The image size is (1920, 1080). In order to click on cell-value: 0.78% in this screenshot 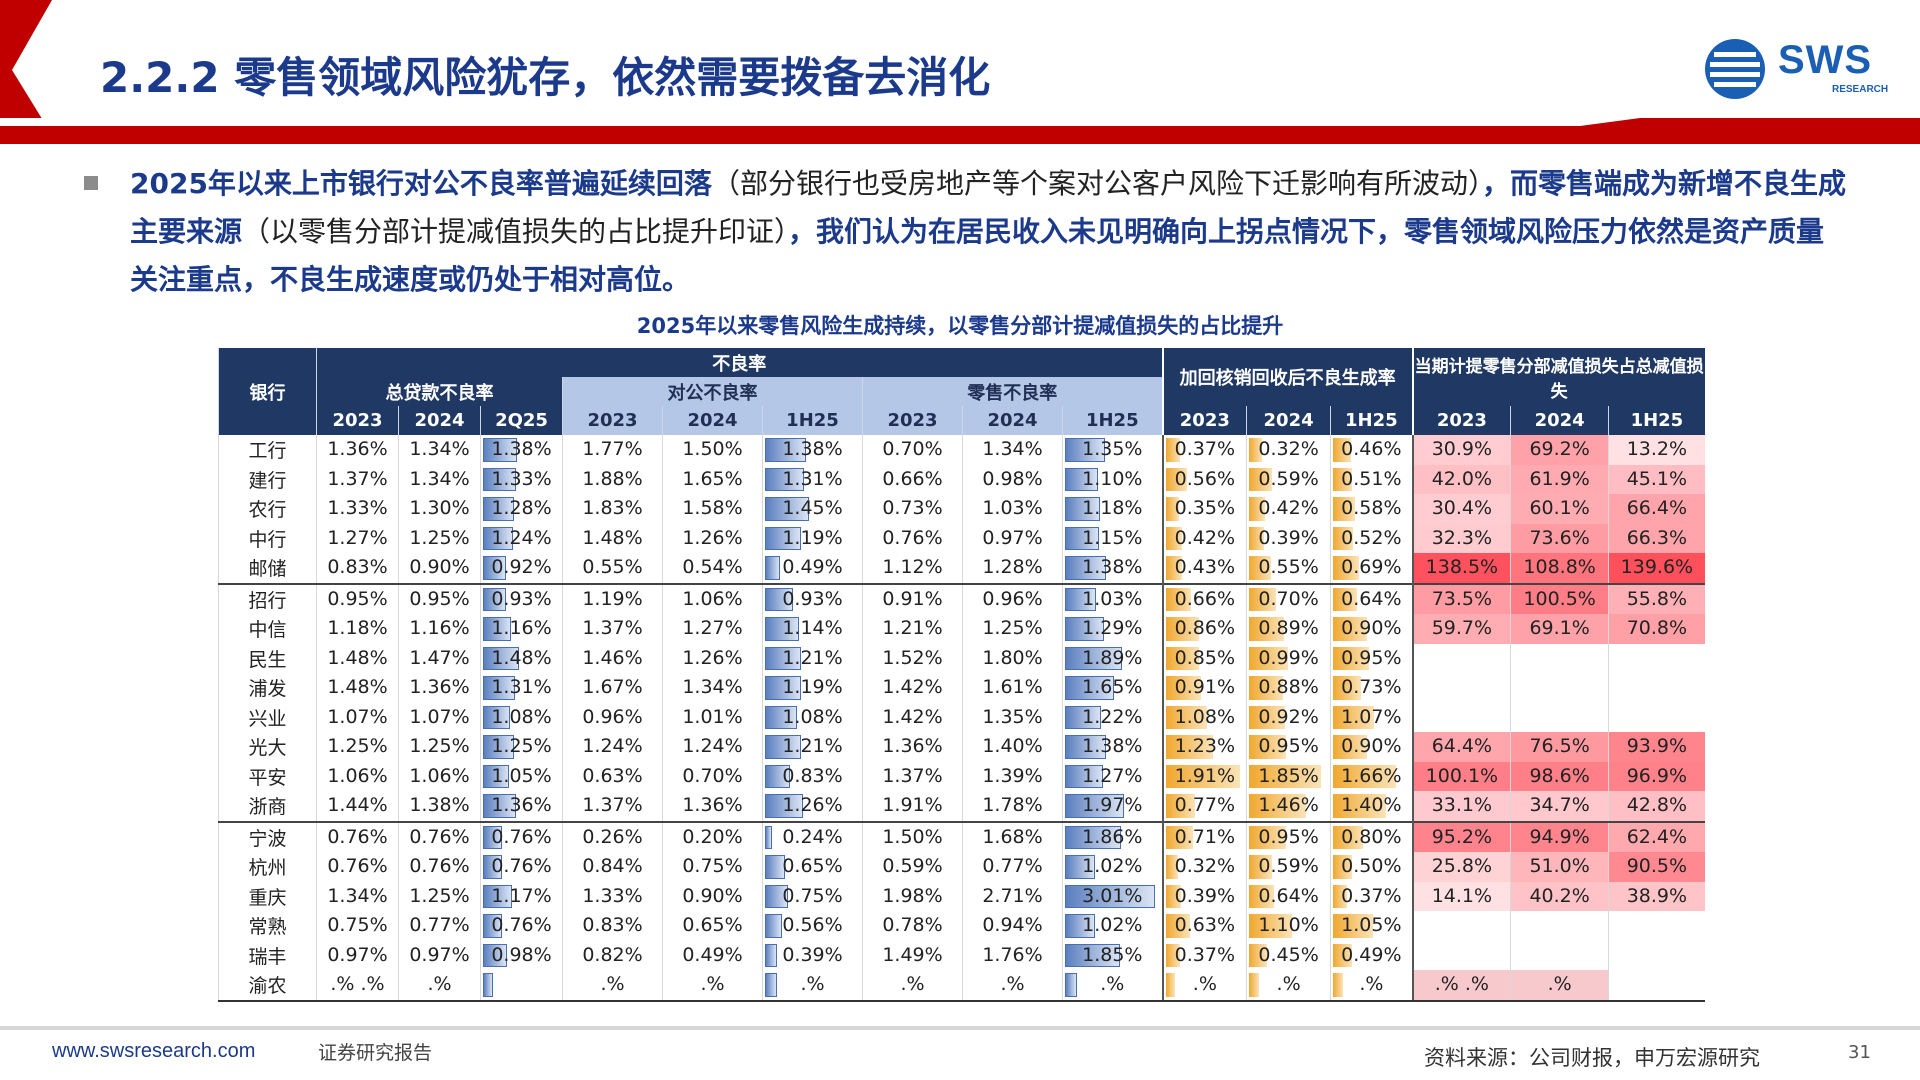, I will do `click(912, 925)`.